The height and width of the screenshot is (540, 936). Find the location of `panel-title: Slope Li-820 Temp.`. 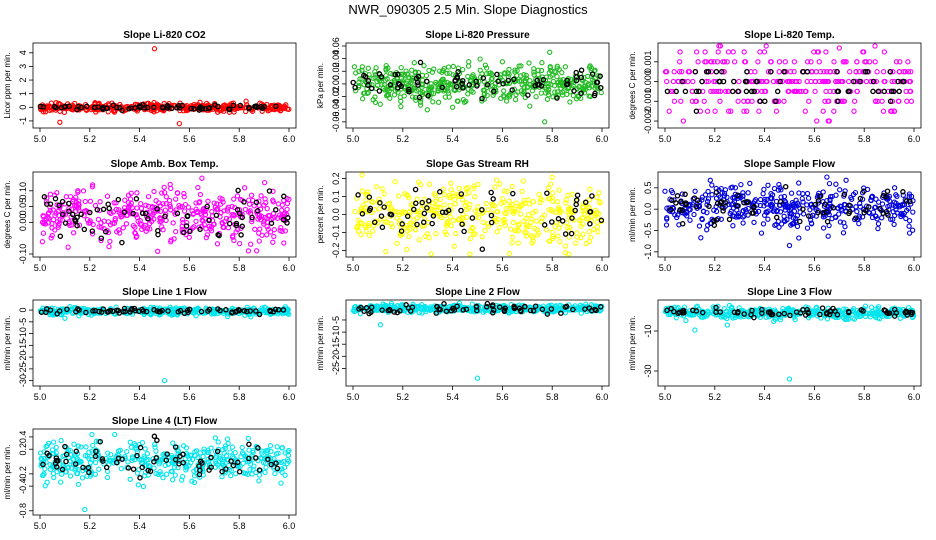

panel-title: Slope Li-820 Temp. is located at coordinates (789, 35).